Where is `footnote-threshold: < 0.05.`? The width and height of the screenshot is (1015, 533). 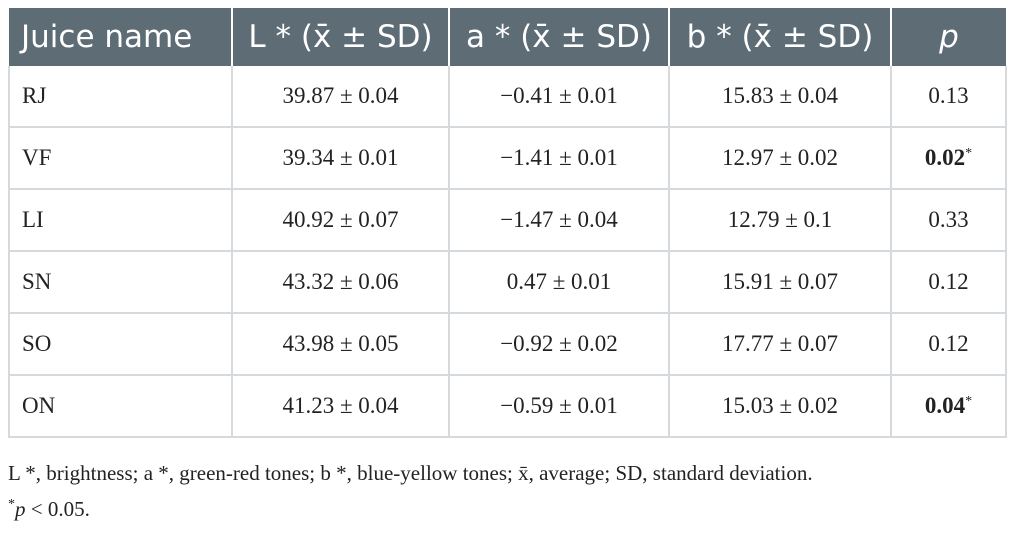 footnote-threshold: < 0.05. is located at coordinates (57, 509).